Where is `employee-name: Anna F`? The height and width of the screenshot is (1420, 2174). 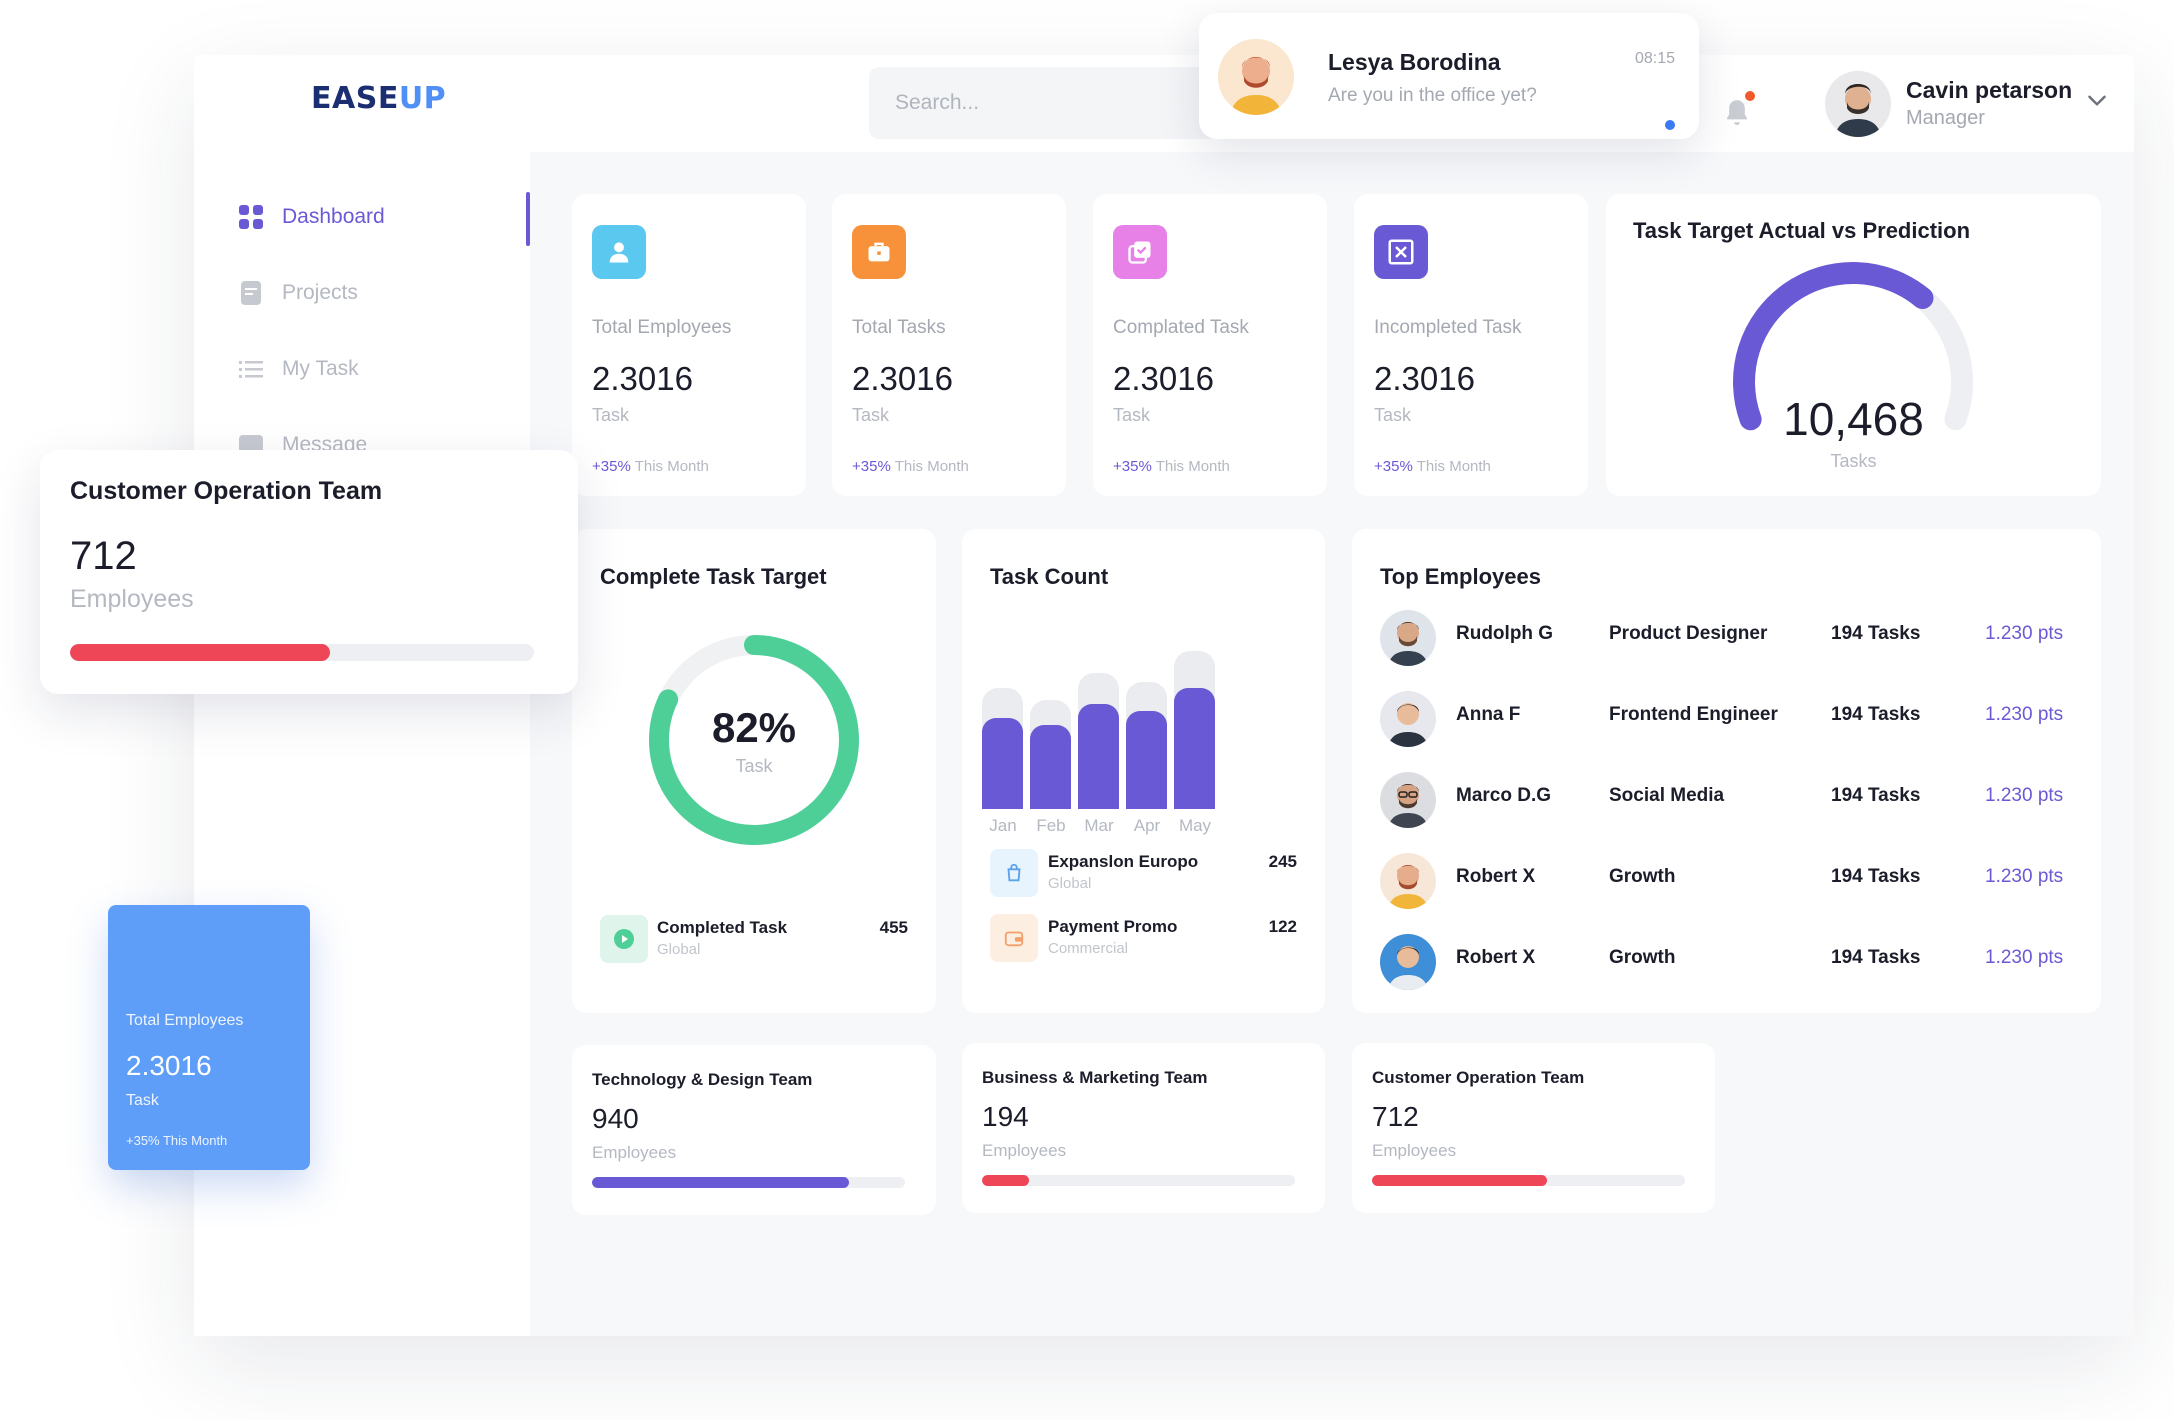 employee-name: Anna F is located at coordinates (1488, 714).